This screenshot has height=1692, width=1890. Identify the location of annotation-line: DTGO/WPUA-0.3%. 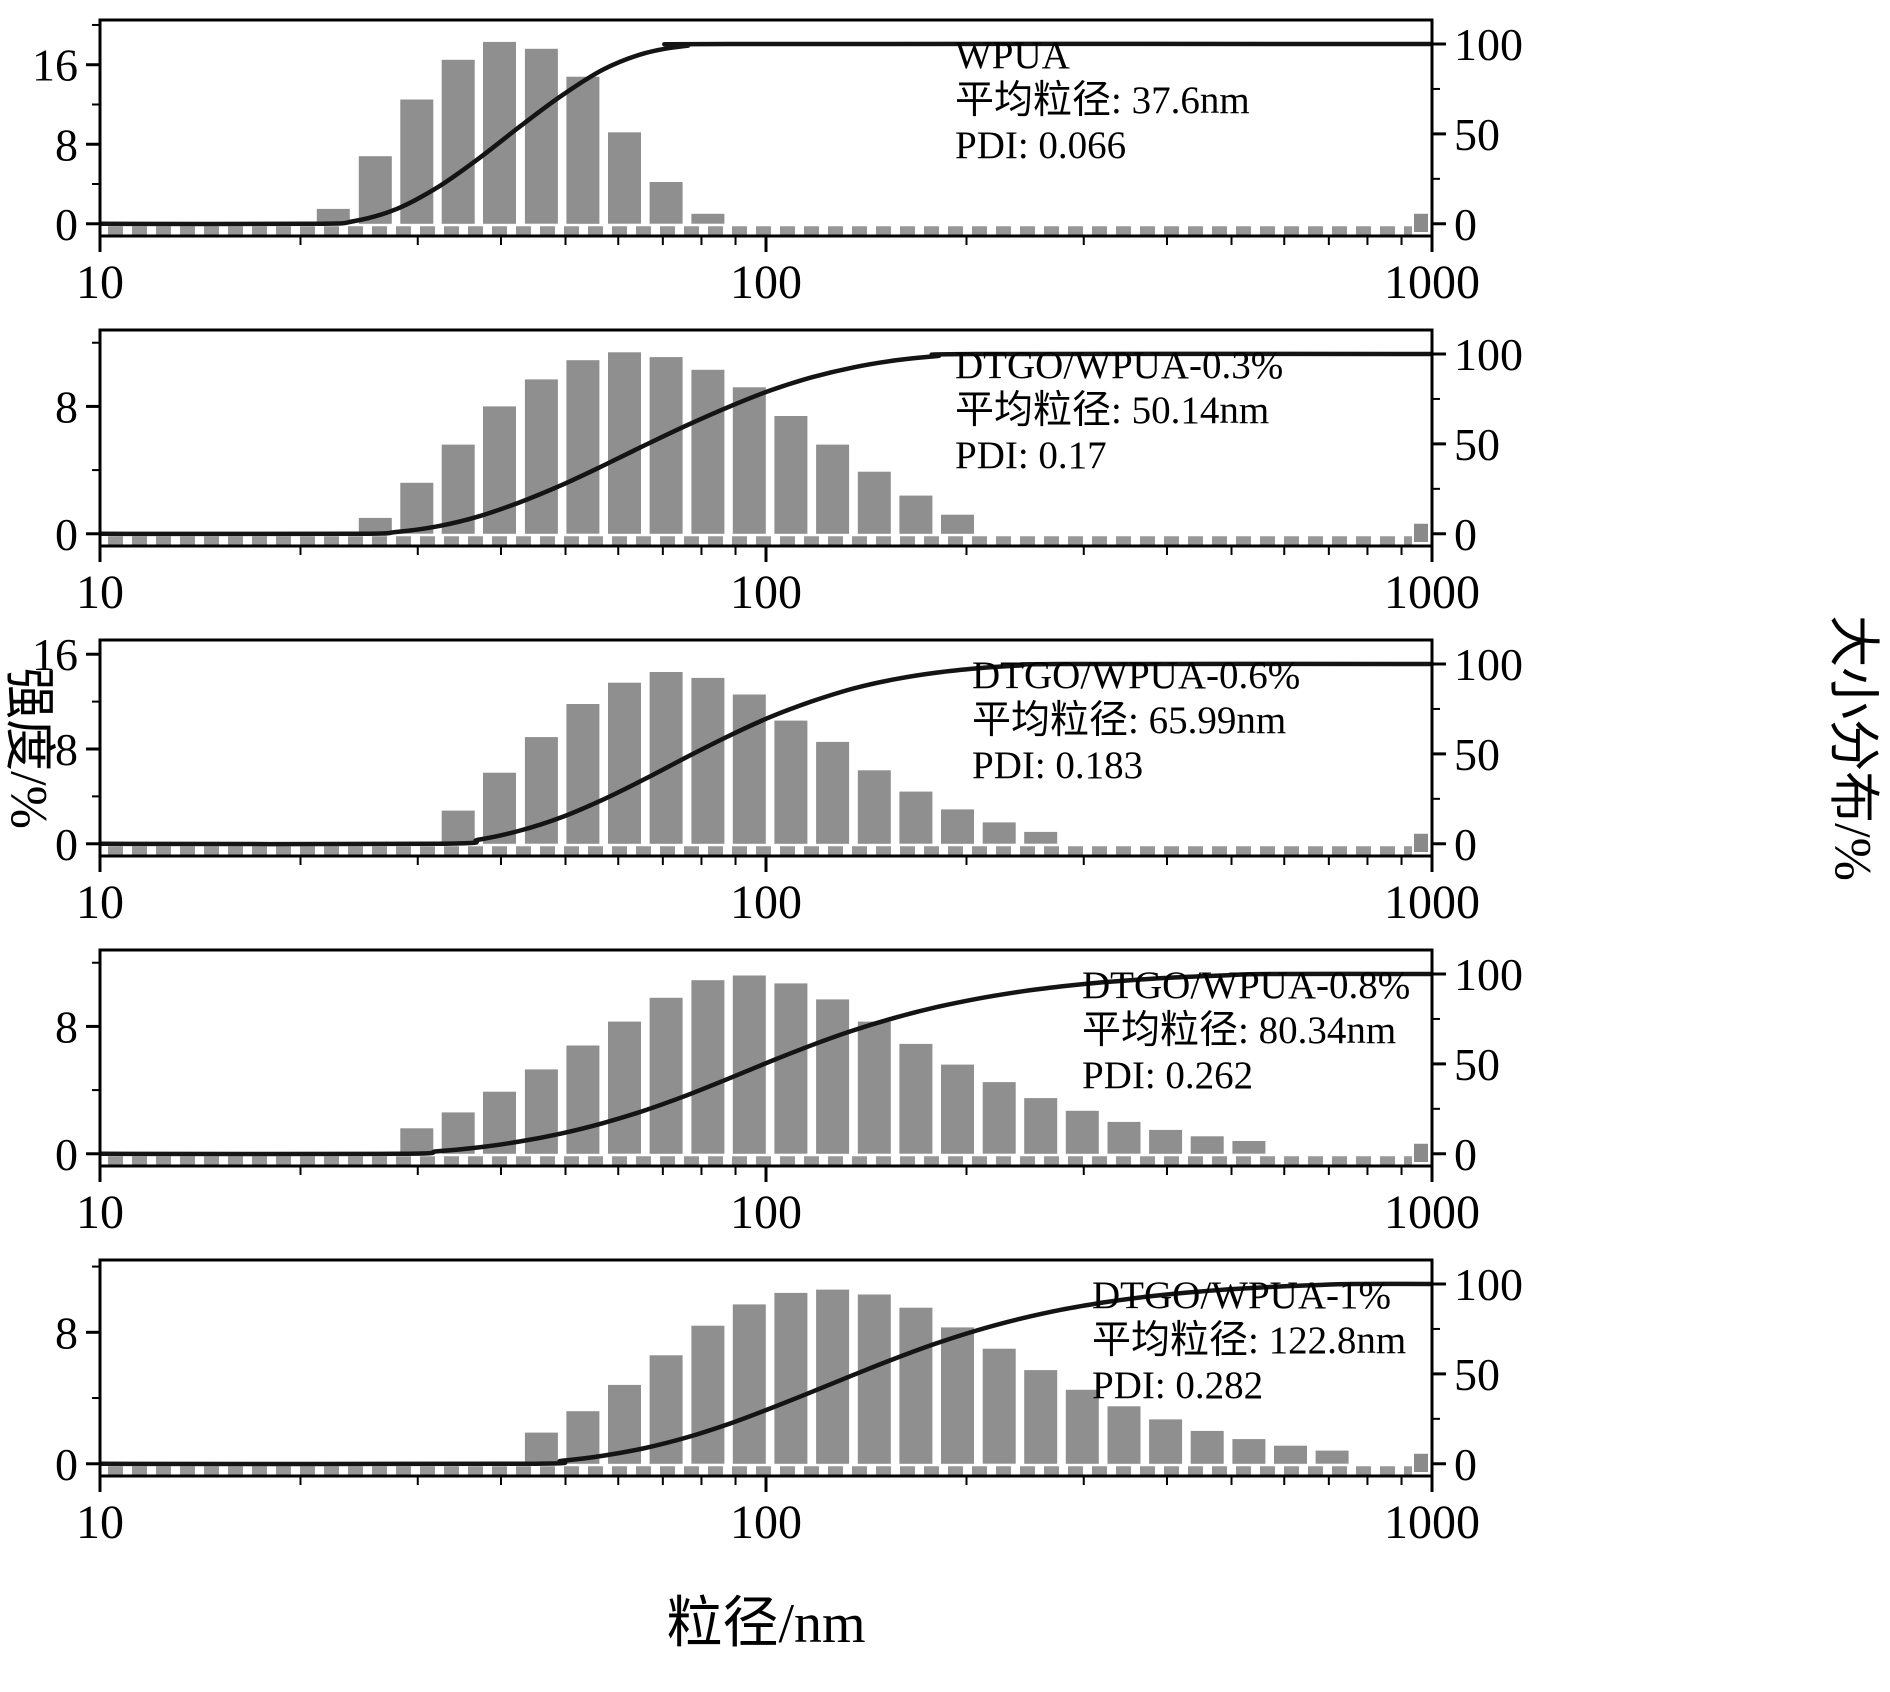
(1119, 365).